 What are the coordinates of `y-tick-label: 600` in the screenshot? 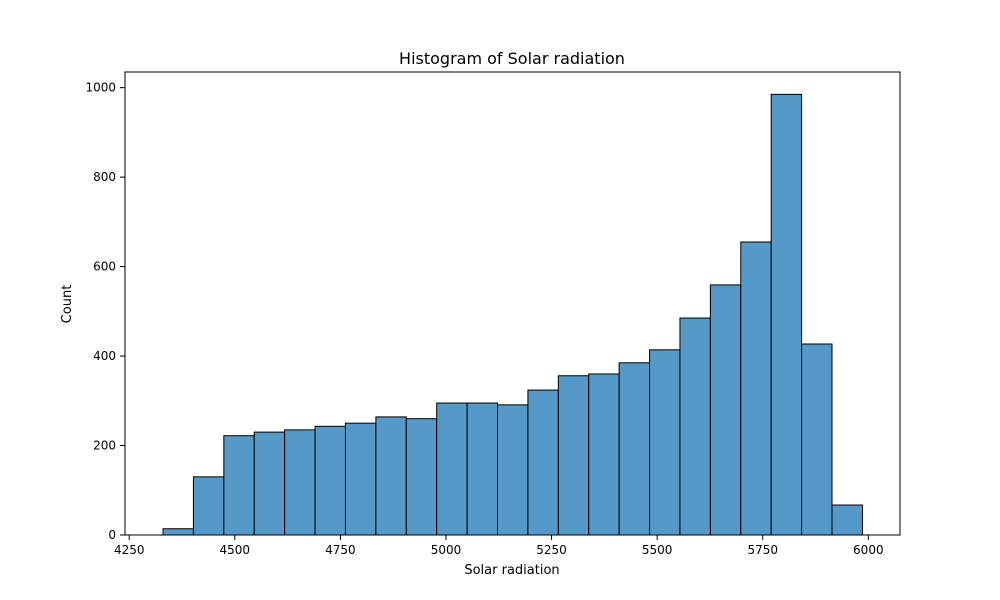 It's located at (104, 267).